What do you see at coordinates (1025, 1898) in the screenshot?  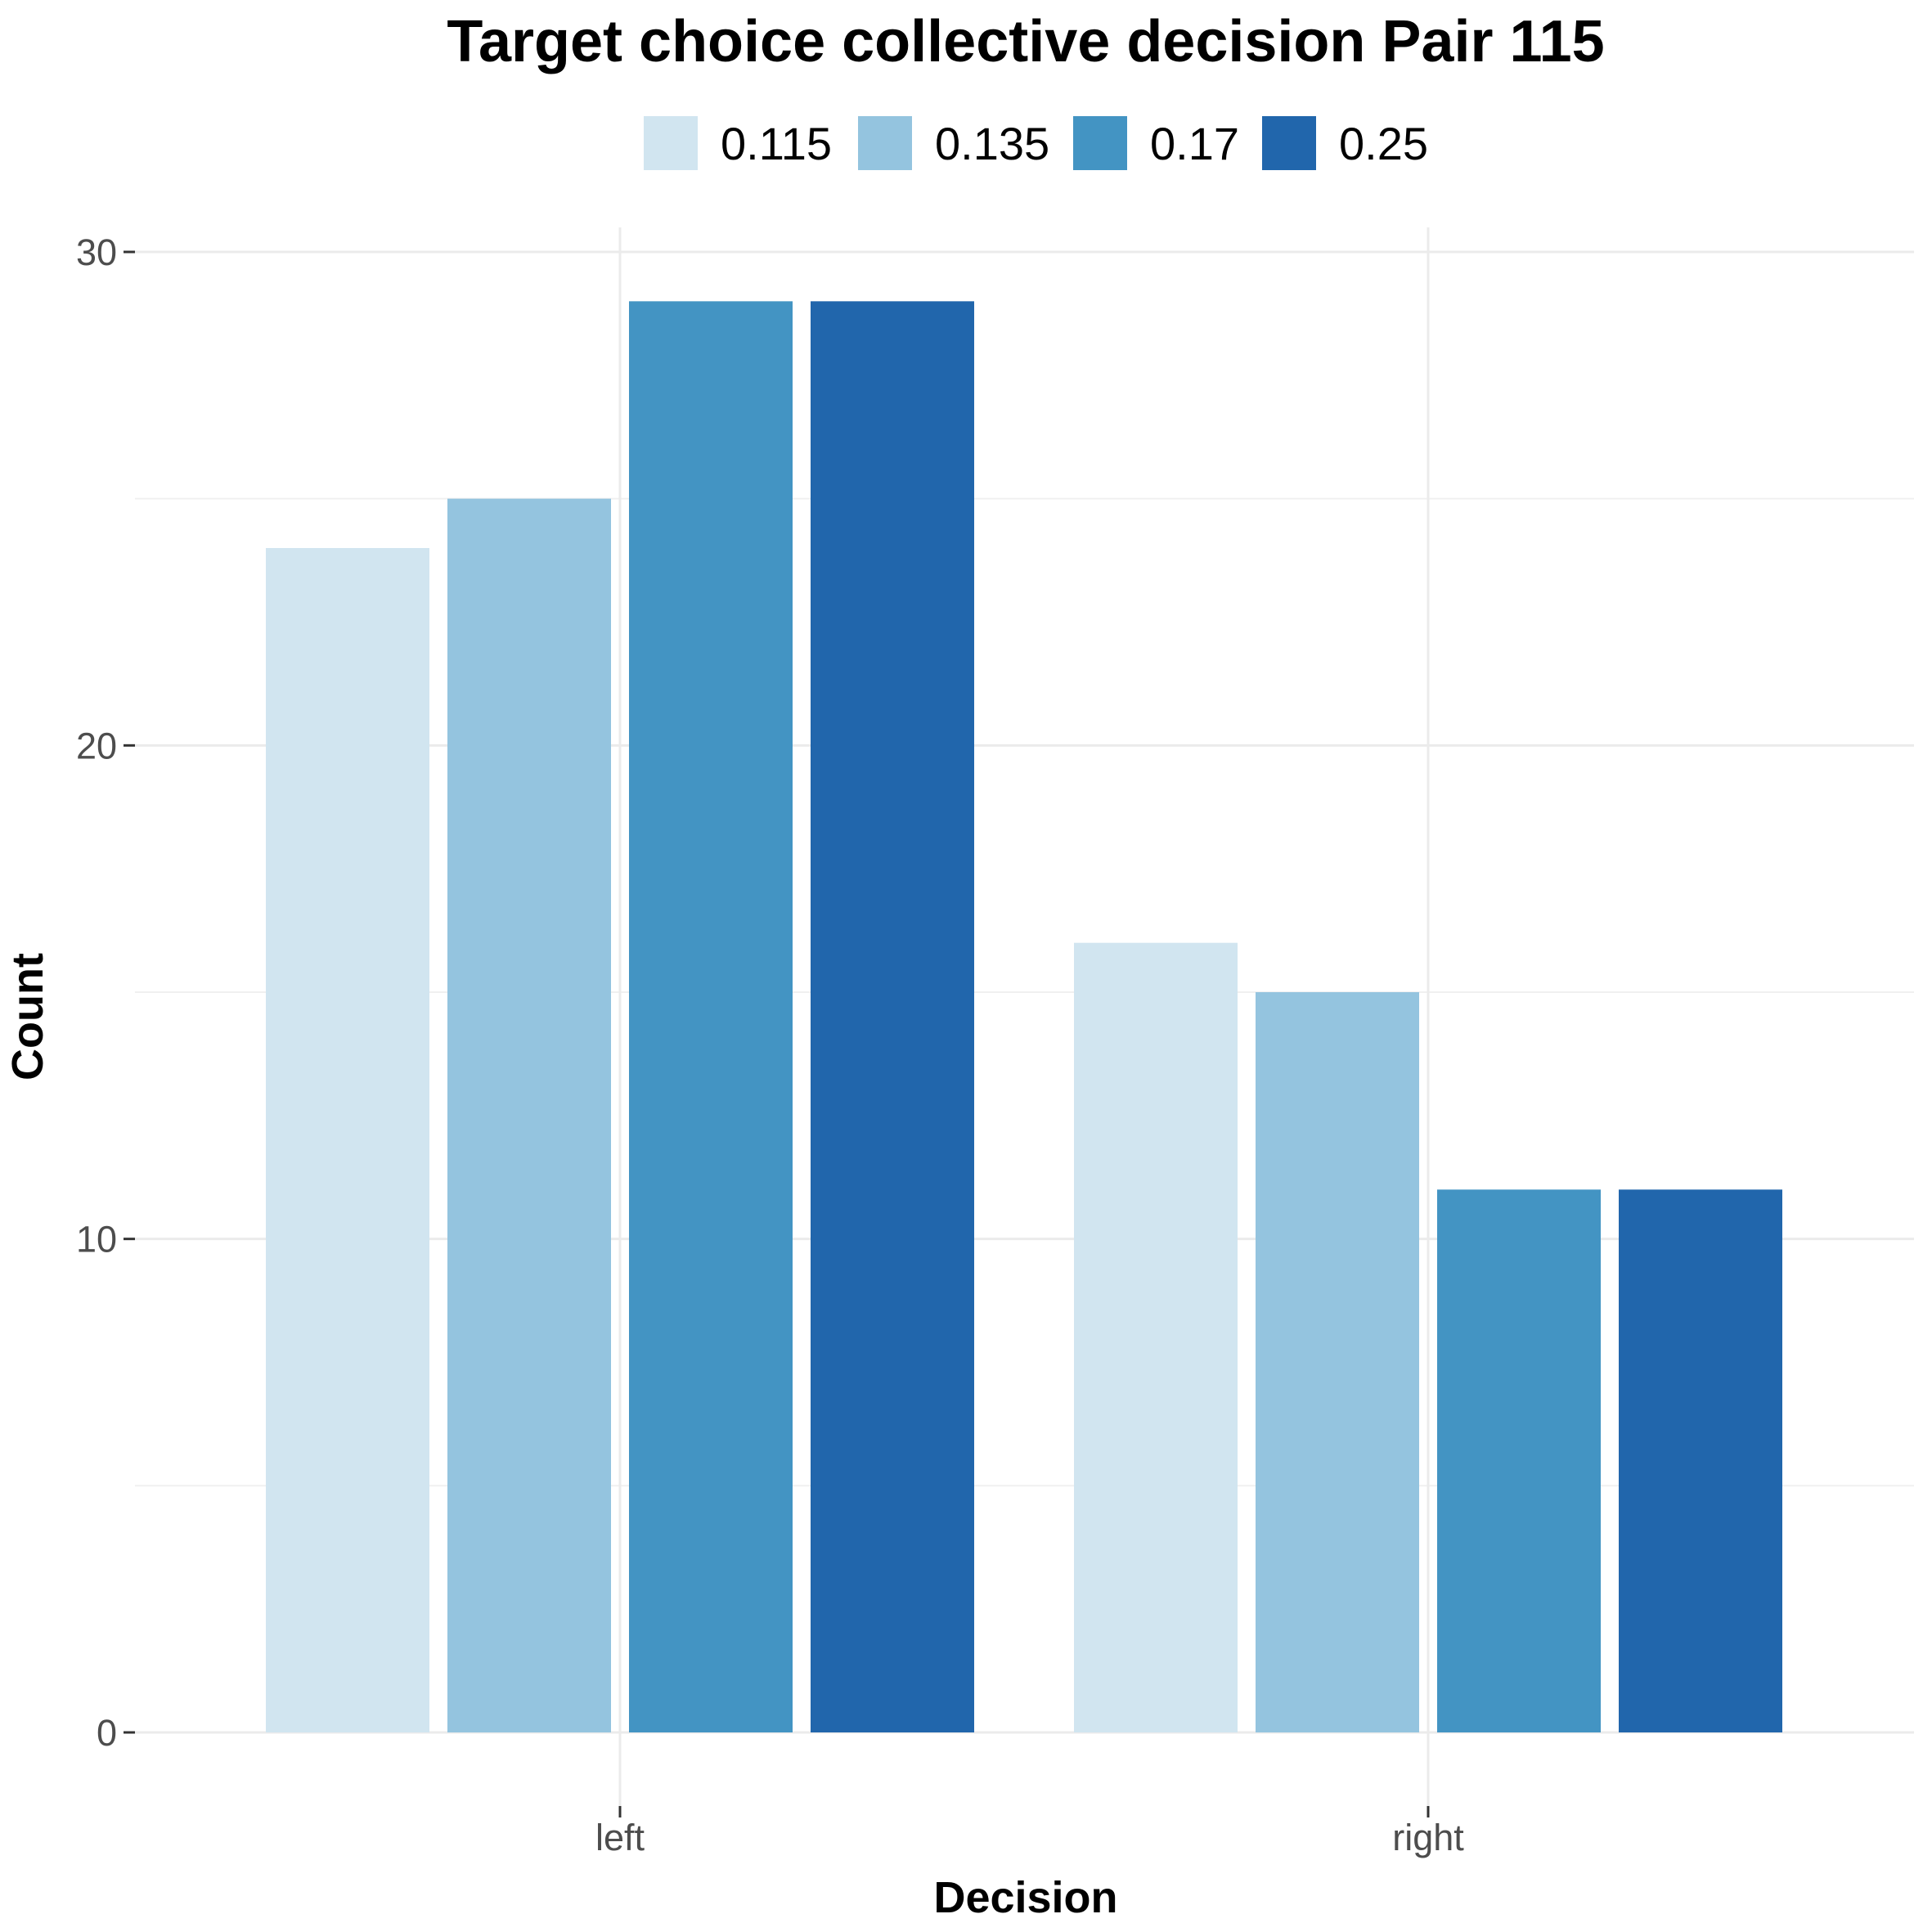 I see `x-axis-title: Decision` at bounding box center [1025, 1898].